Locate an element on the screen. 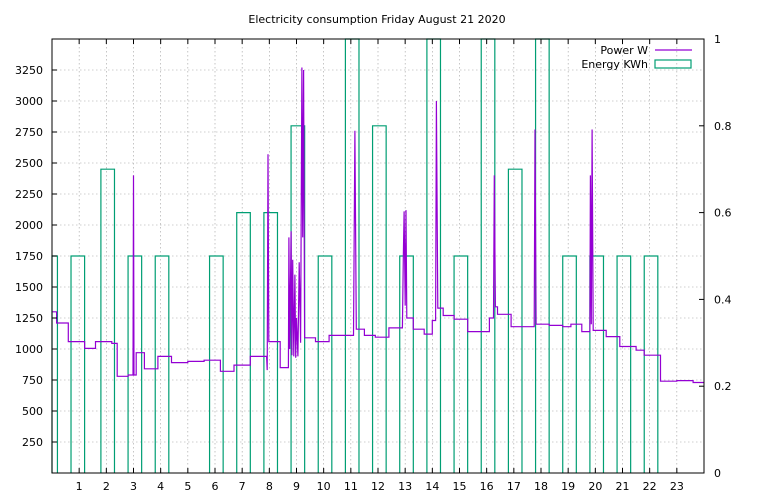 This screenshot has height=504, width=768. x-tick-label: 17 is located at coordinates (514, 486).